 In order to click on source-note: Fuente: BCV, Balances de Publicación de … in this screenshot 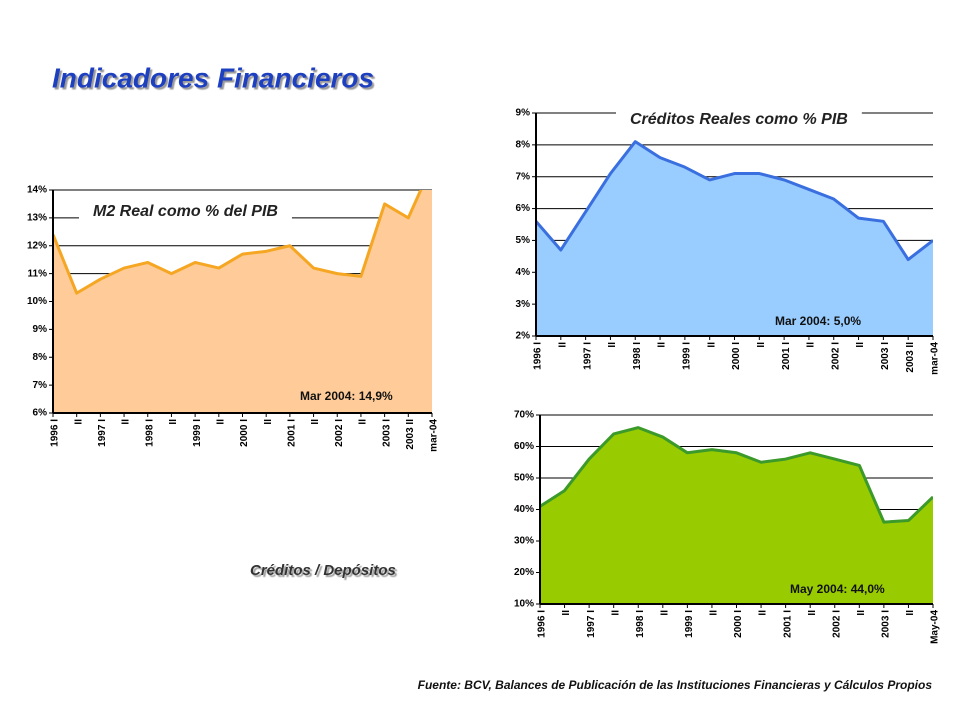, I will do `click(674, 685)`.